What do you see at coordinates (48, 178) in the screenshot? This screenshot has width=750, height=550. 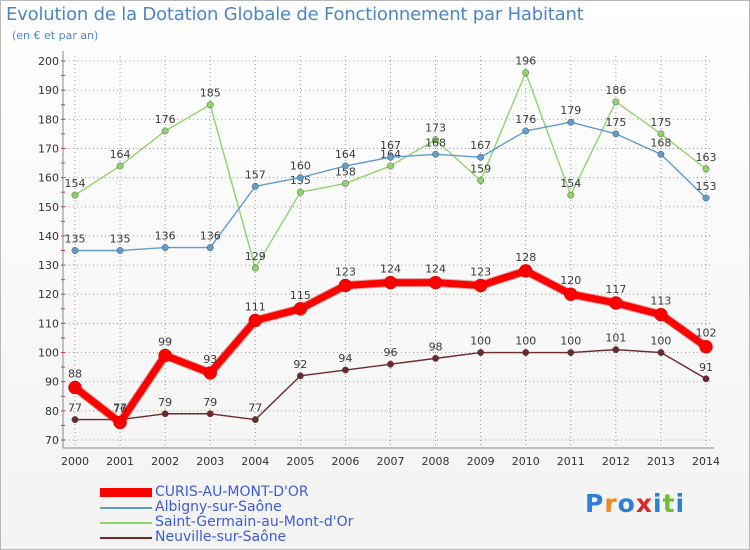 I see `y-tick-label: 160` at bounding box center [48, 178].